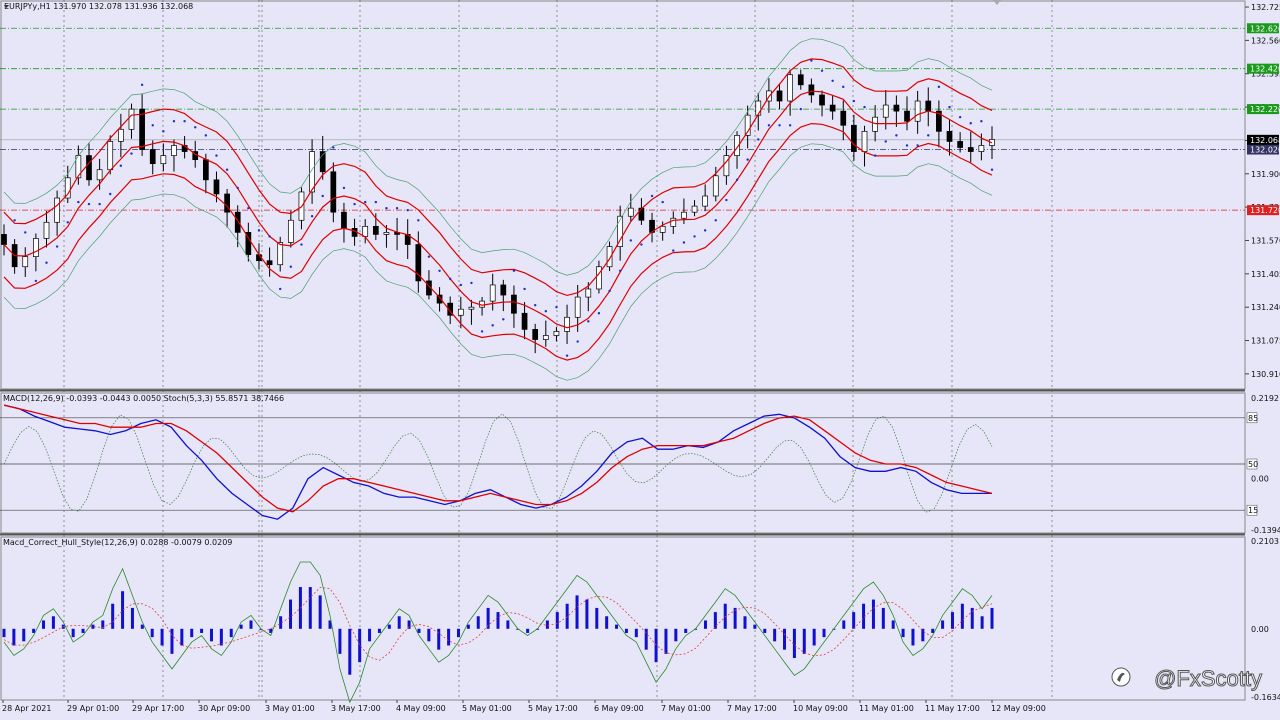  Describe the element at coordinates (6, 6) in the screenshot. I see `symbol-dropdown-icon` at that location.